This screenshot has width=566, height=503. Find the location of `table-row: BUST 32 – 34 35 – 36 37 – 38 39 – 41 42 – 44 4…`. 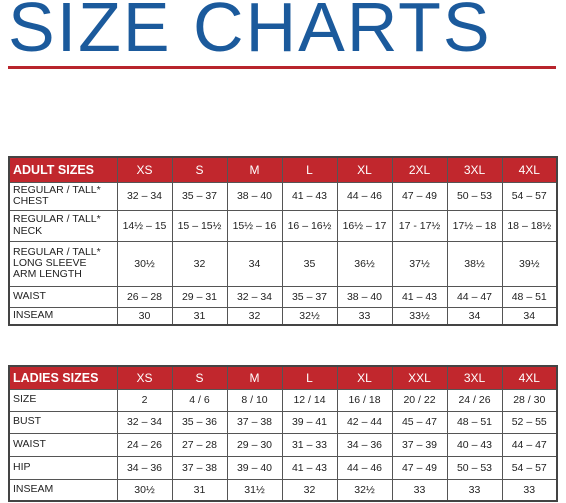

table-row: BUST 32 – 34 35 – 36 37 – 38 39 – 41 42 – 44 4… is located at coordinates (283, 422).